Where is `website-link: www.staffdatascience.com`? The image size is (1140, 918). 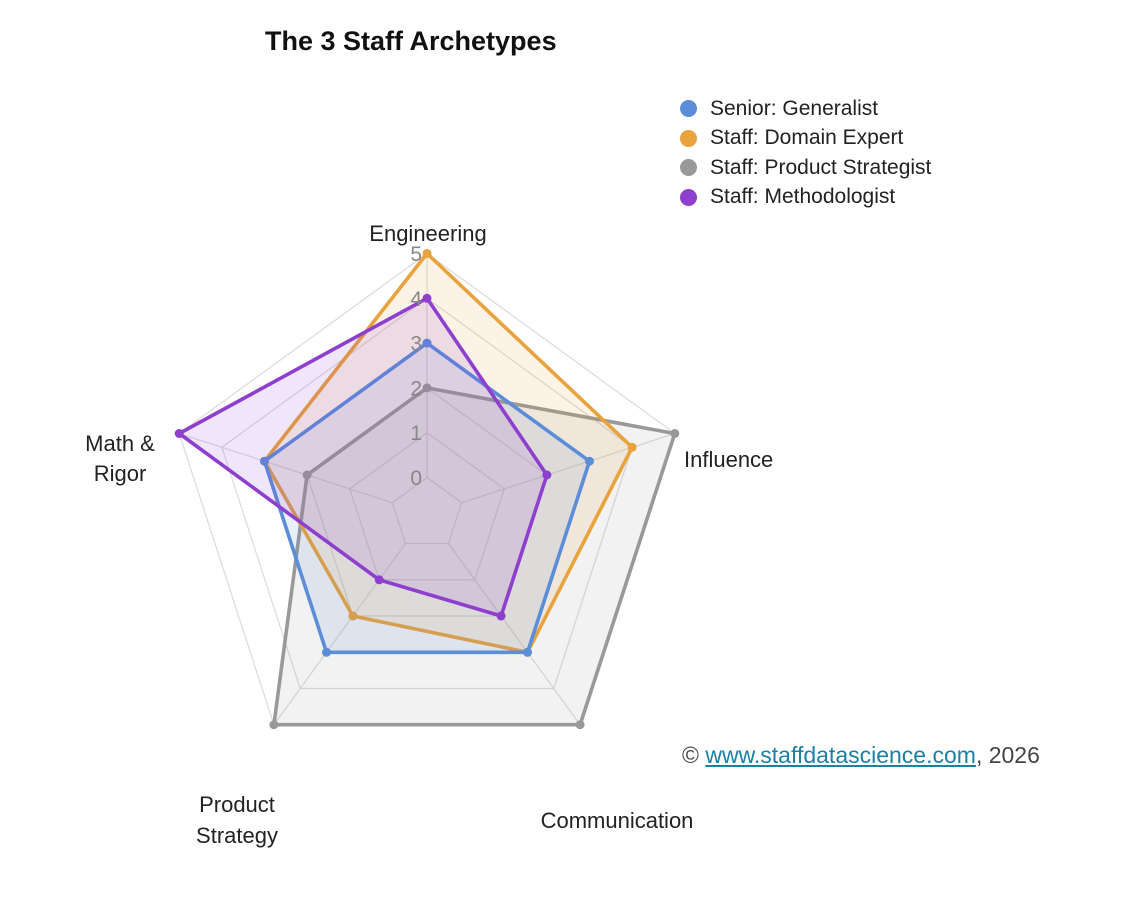 website-link: www.staffdatascience.com is located at coordinates (840, 755).